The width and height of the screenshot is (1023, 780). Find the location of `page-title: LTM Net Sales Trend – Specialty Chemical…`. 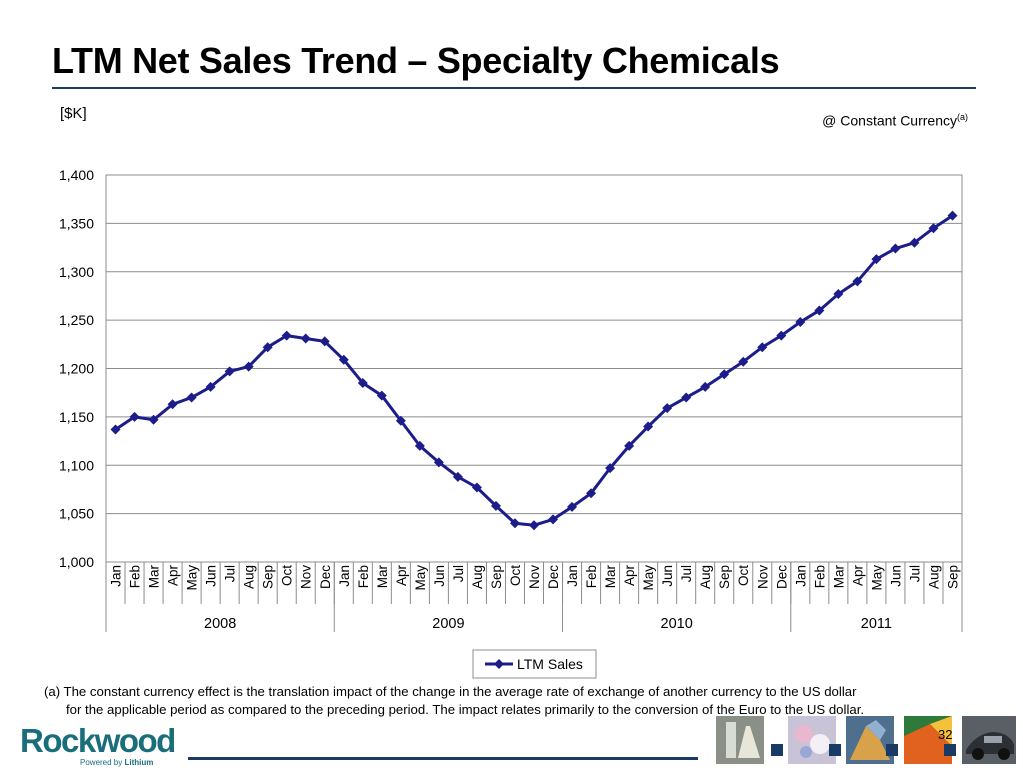

page-title: LTM Net Sales Trend – Specialty Chemical… is located at coordinates (416, 60).